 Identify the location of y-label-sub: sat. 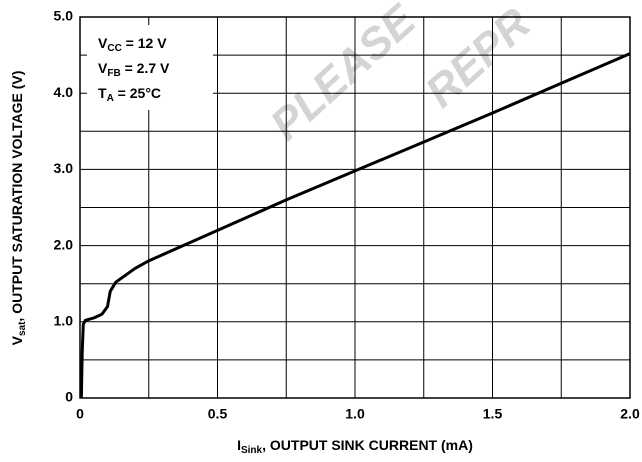
(22, 328).